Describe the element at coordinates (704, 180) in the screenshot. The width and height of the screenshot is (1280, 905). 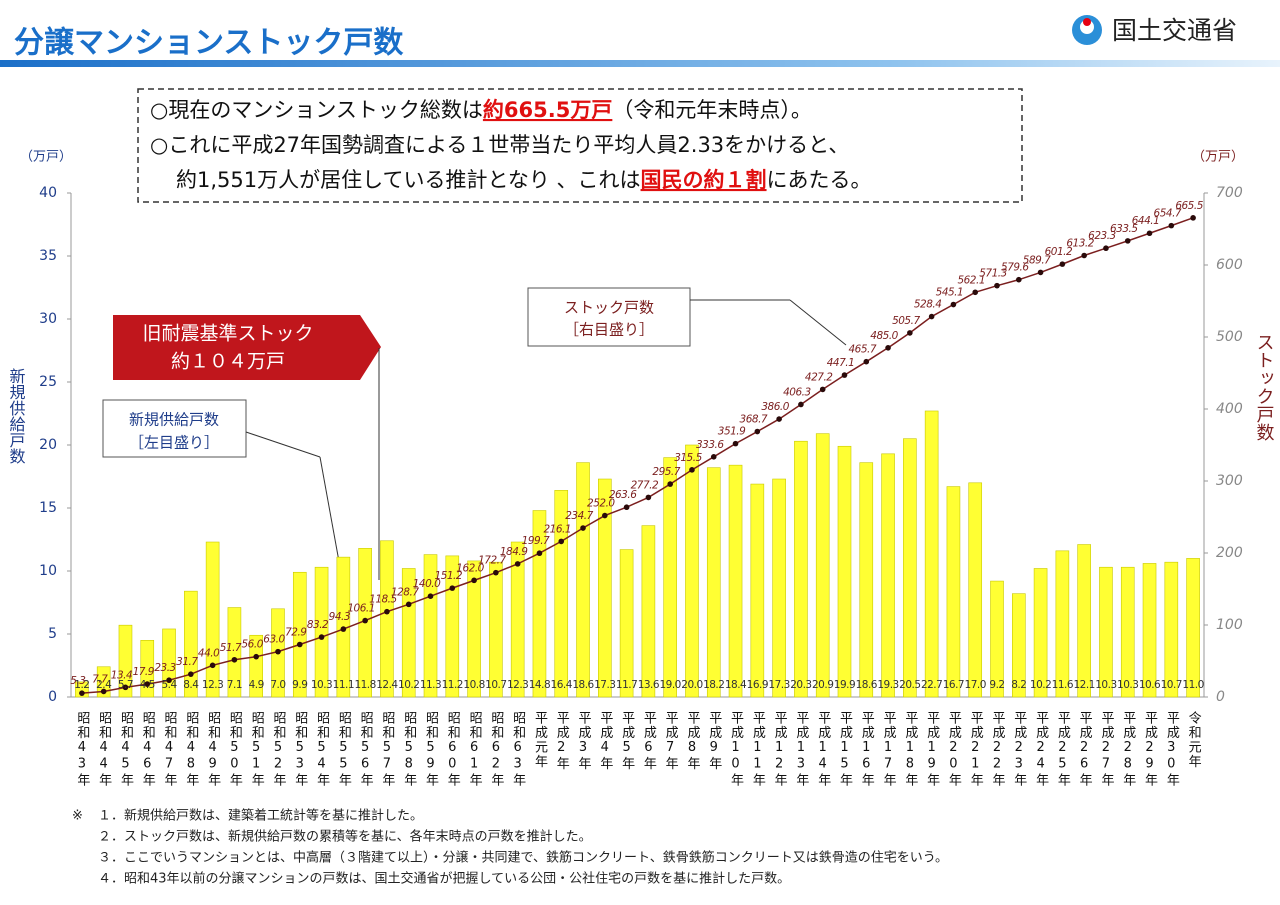
I see `info-highlight: 国民の約１割` at that location.